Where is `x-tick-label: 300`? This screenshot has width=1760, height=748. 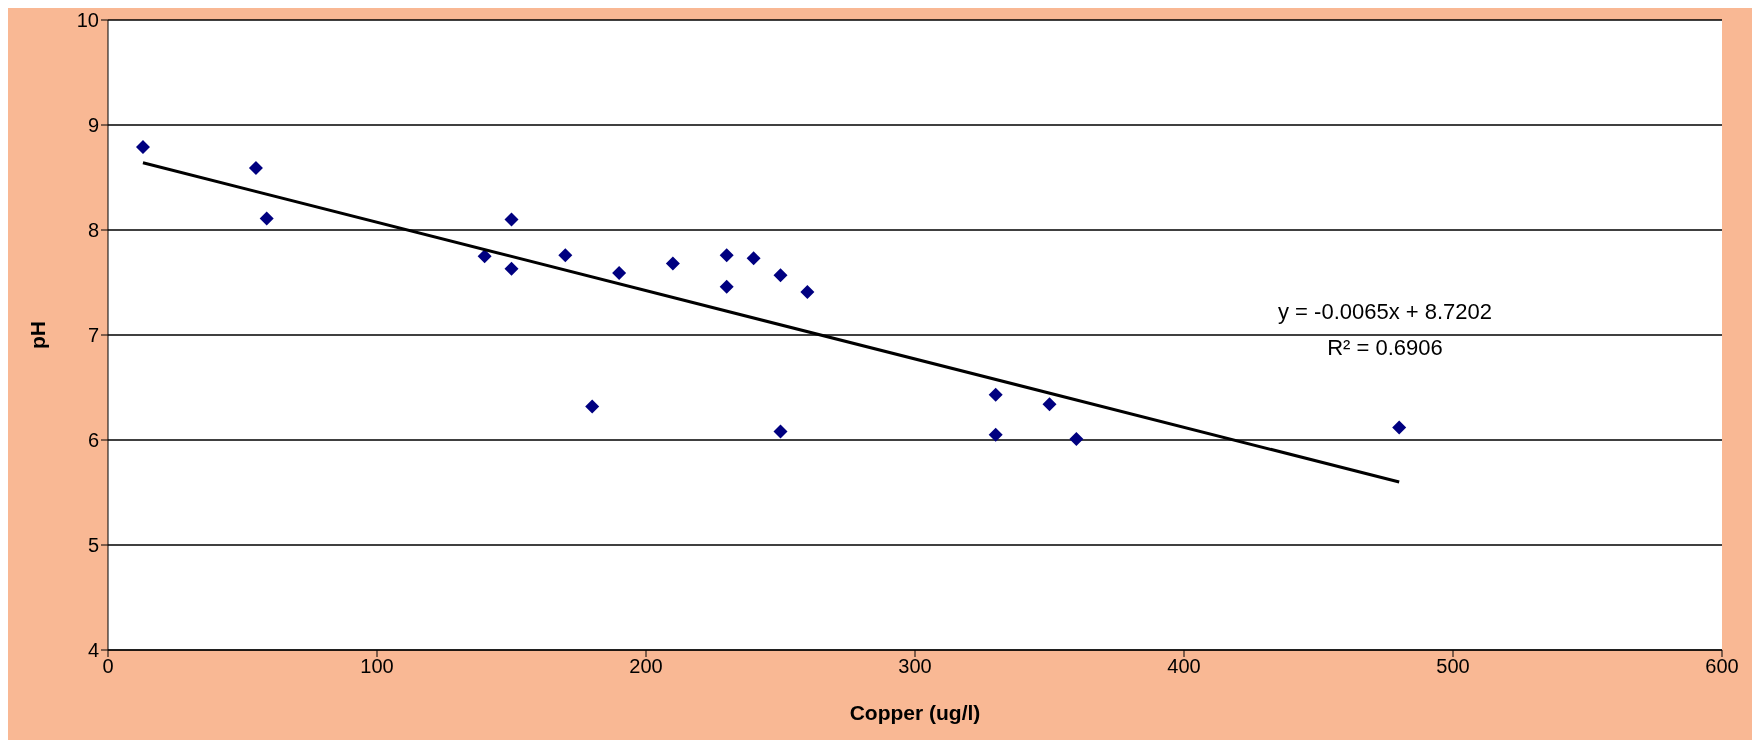 x-tick-label: 300 is located at coordinates (915, 666).